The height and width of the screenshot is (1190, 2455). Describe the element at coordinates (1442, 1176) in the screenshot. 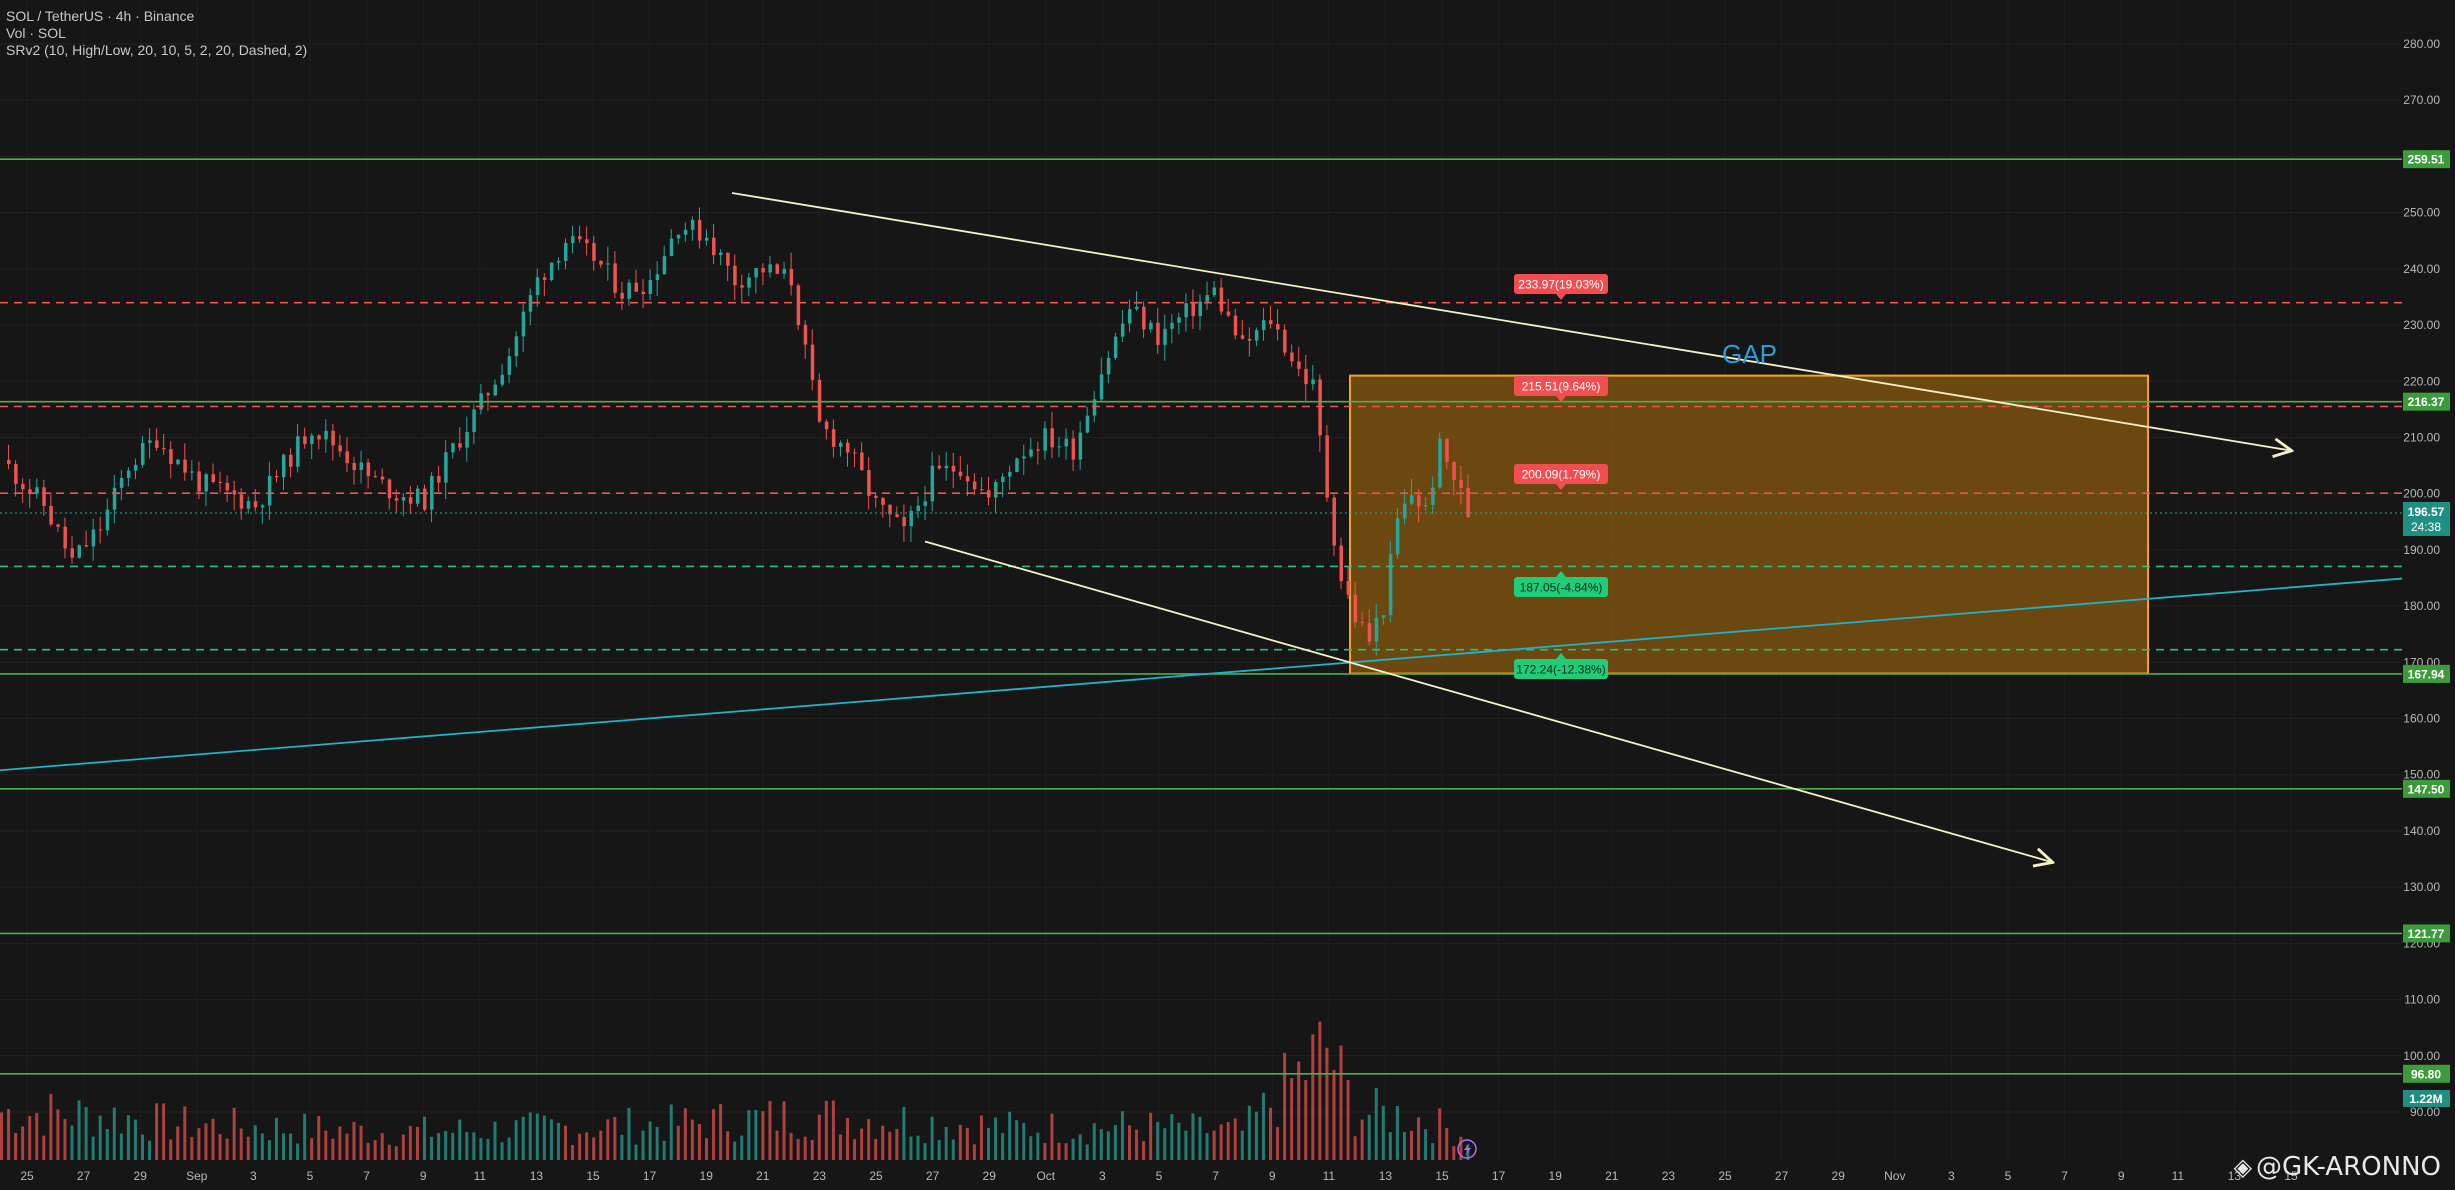

I see `x-tick-label: 15` at that location.